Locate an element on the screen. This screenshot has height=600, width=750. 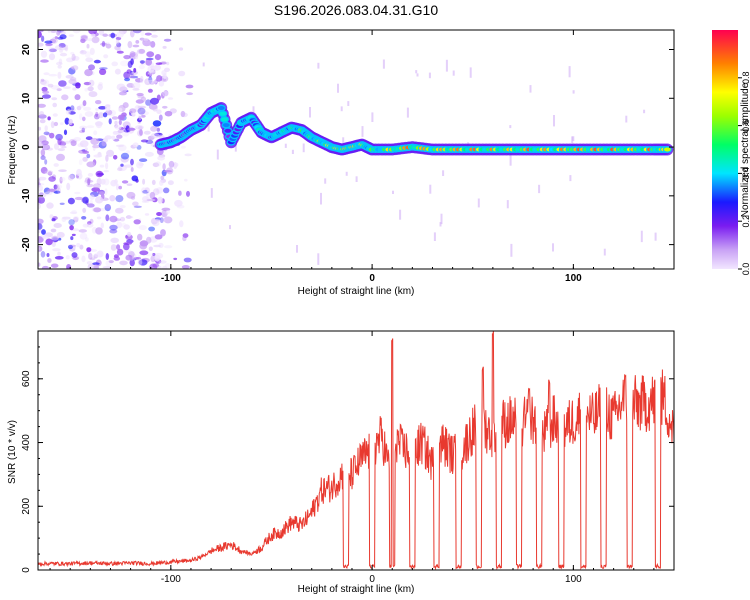
snr-ytick-label: 200 is located at coordinates (26, 505).